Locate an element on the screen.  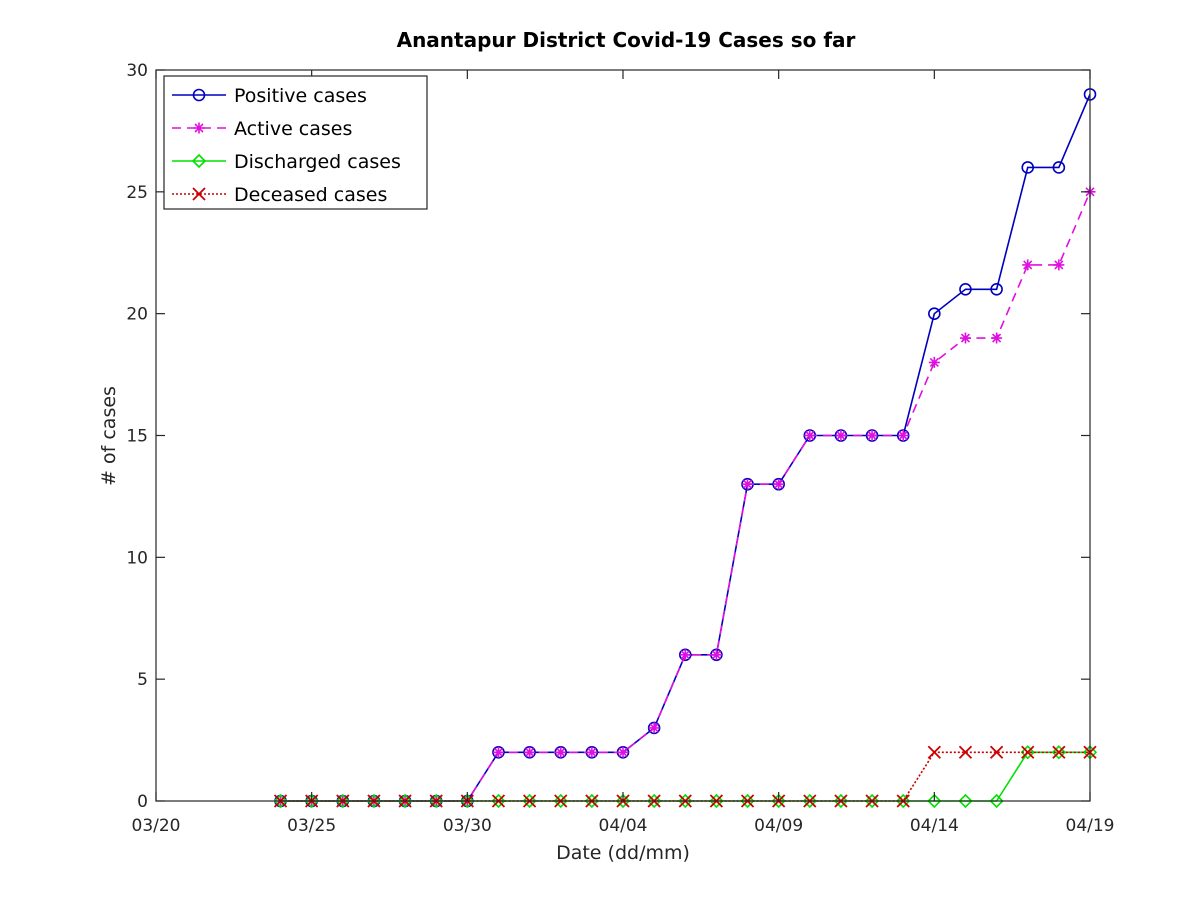
x-tick-label: 03/20 is located at coordinates (156, 826).